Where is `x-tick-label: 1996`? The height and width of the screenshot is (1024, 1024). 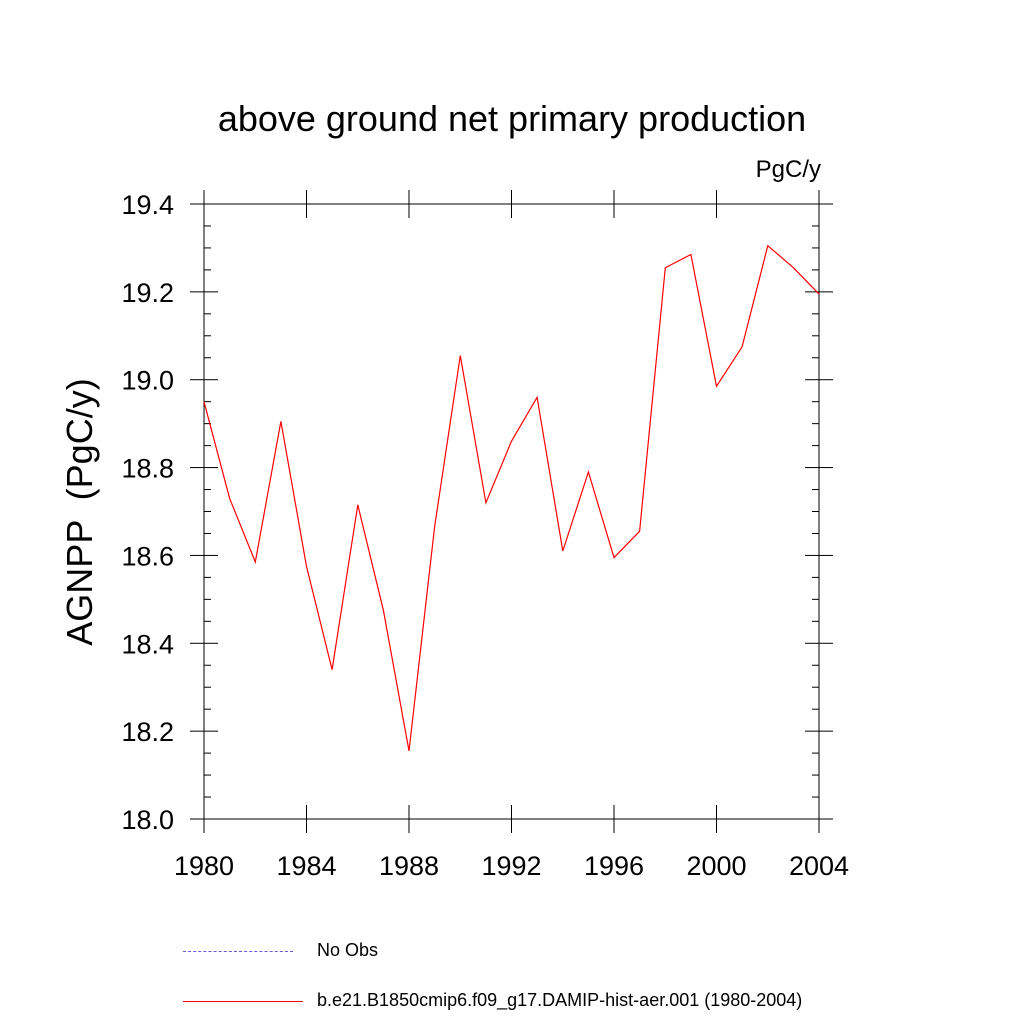 x-tick-label: 1996 is located at coordinates (614, 866).